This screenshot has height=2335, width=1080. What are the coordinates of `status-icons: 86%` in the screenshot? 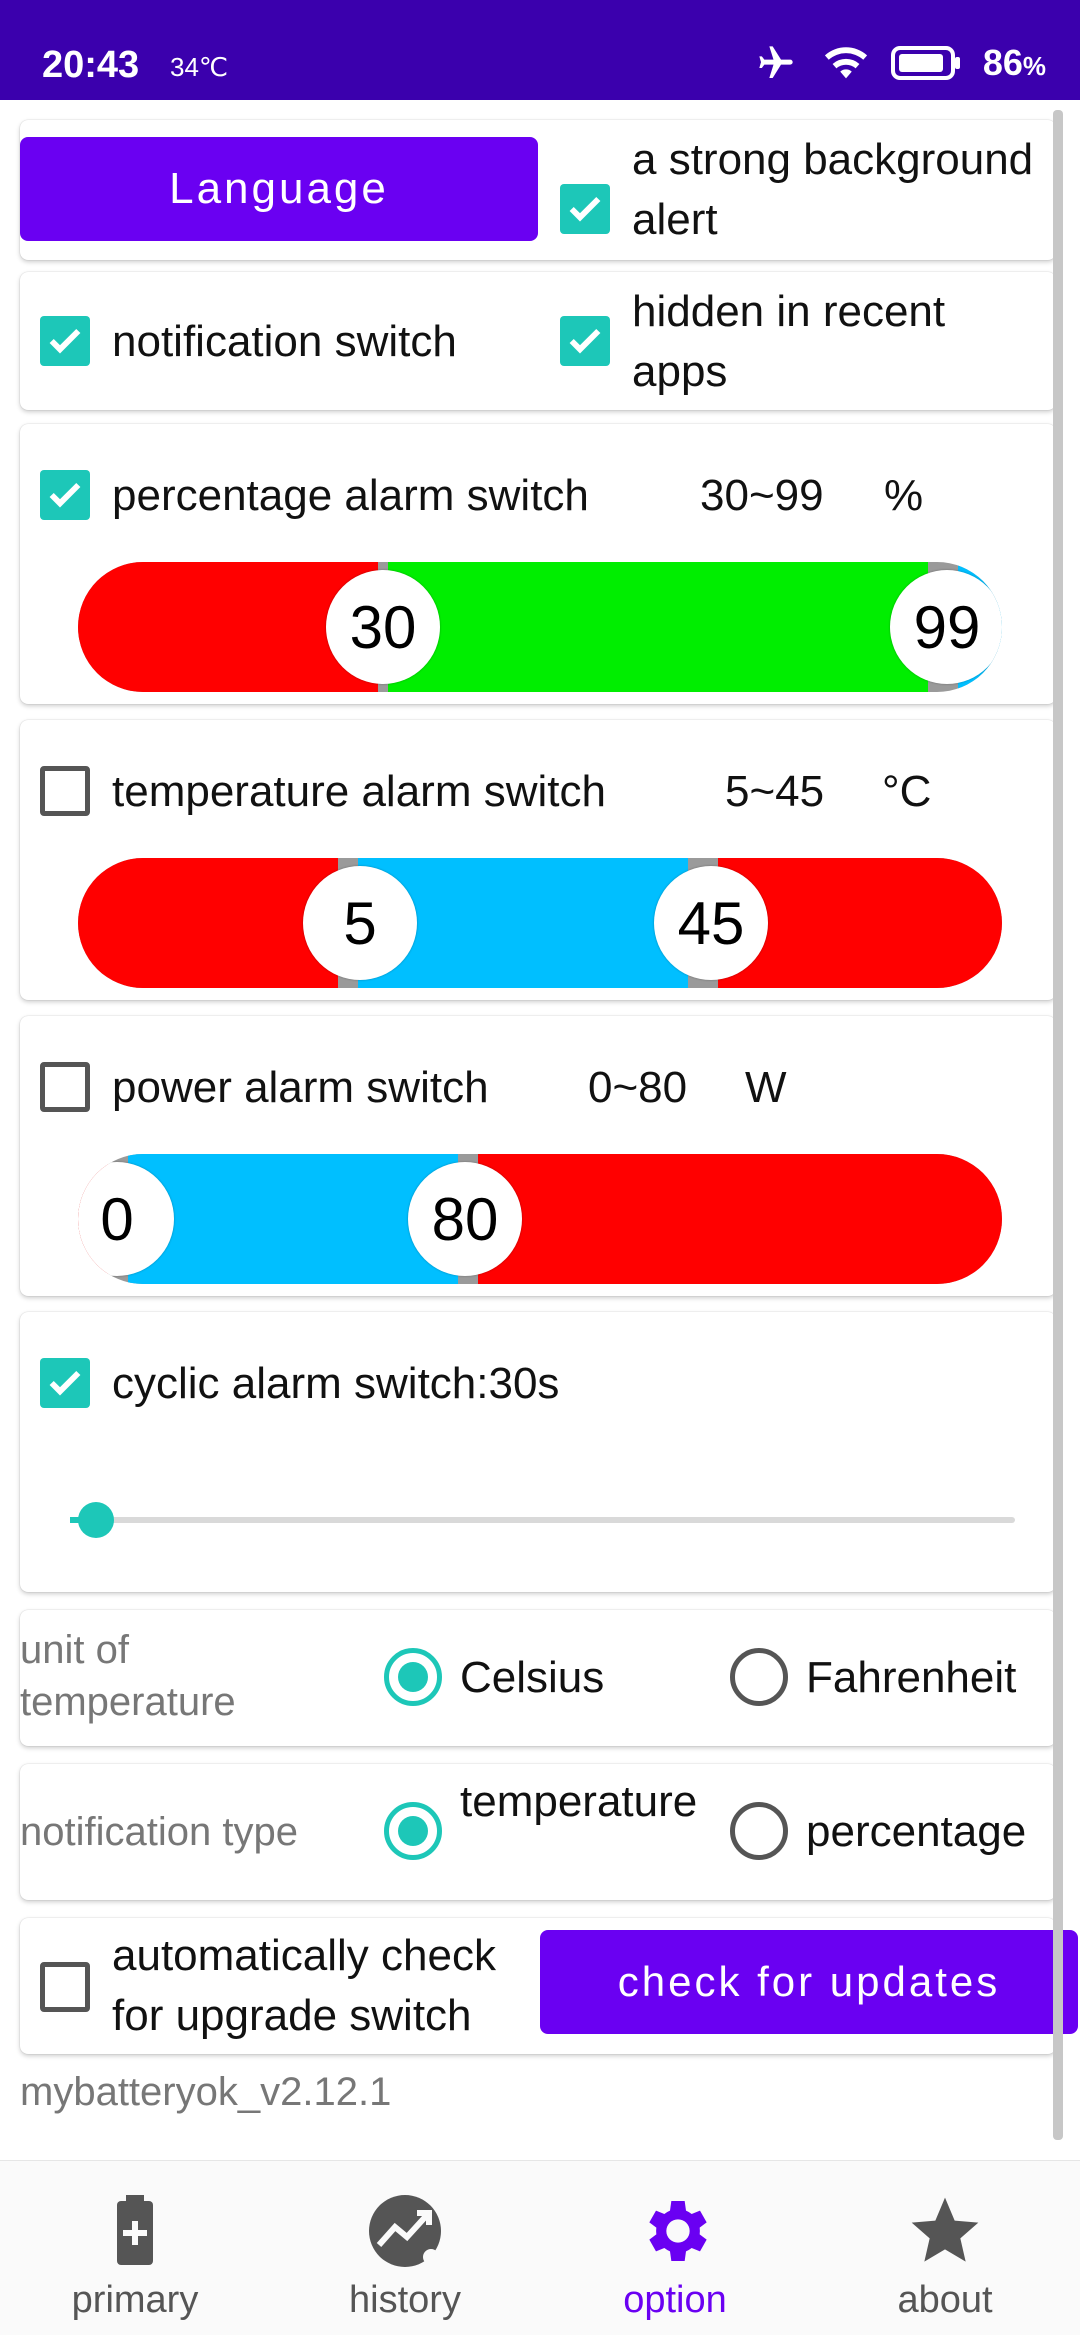 It's located at (898, 63).